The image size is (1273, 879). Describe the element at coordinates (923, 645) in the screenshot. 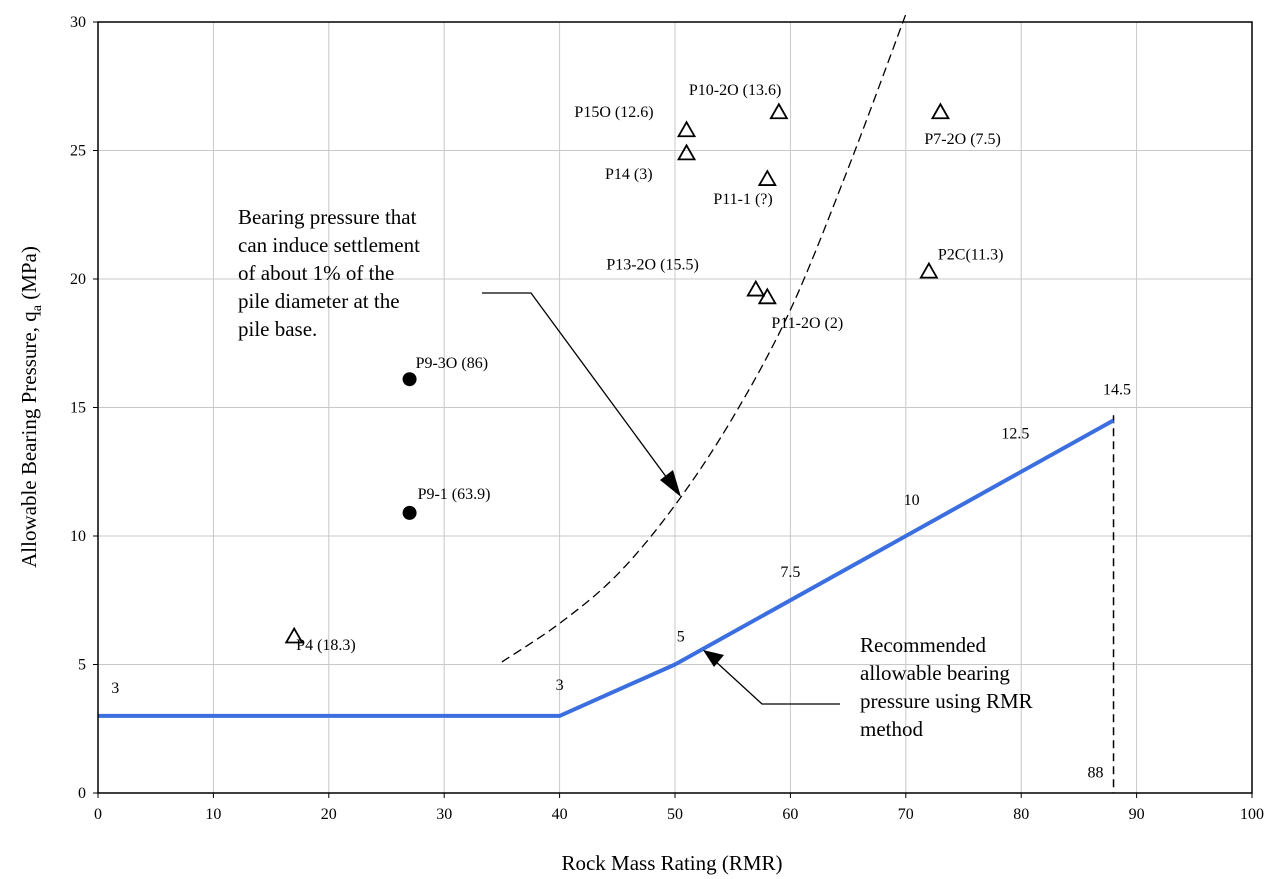

I see `recommended-annotation-line: Recommended` at that location.